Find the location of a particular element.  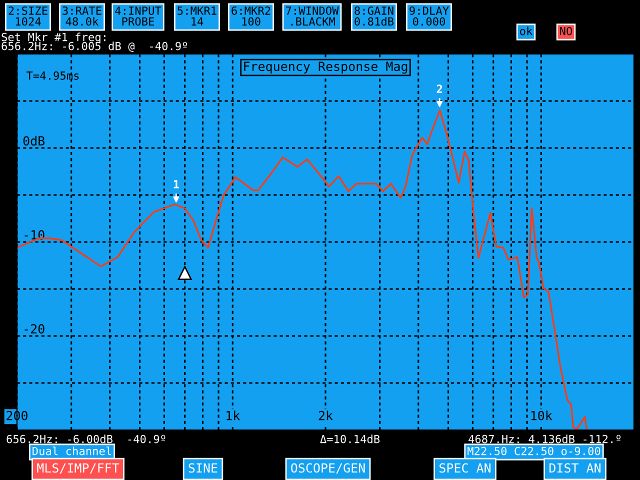

text: 656.2Hz: -6.005 dB @ -40.9º is located at coordinates (94, 47).